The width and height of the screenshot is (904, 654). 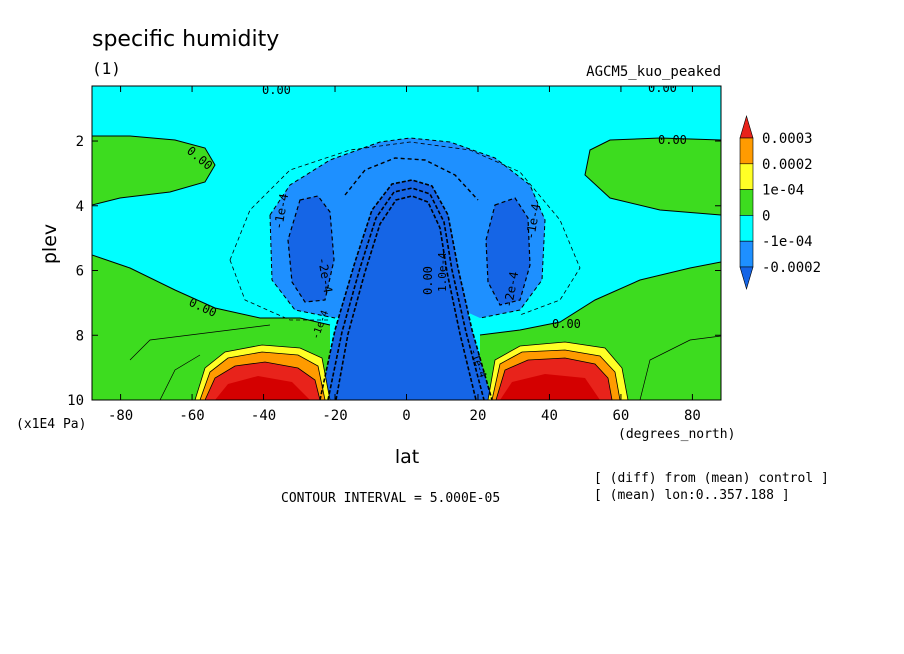 I want to click on y-units-label: (x1E4 Pa), so click(x=51, y=424).